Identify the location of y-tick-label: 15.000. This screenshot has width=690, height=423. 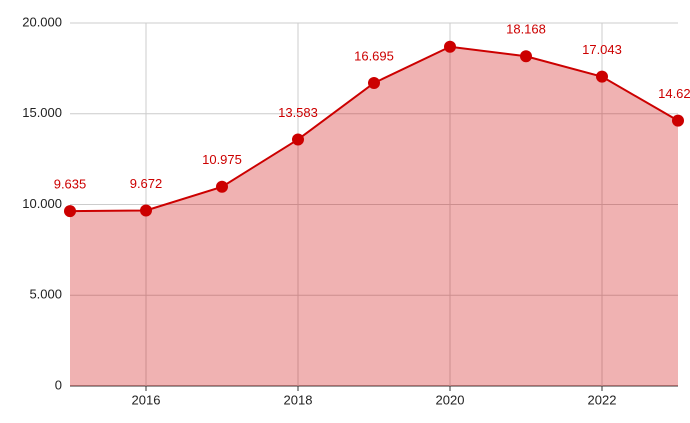
(42, 112).